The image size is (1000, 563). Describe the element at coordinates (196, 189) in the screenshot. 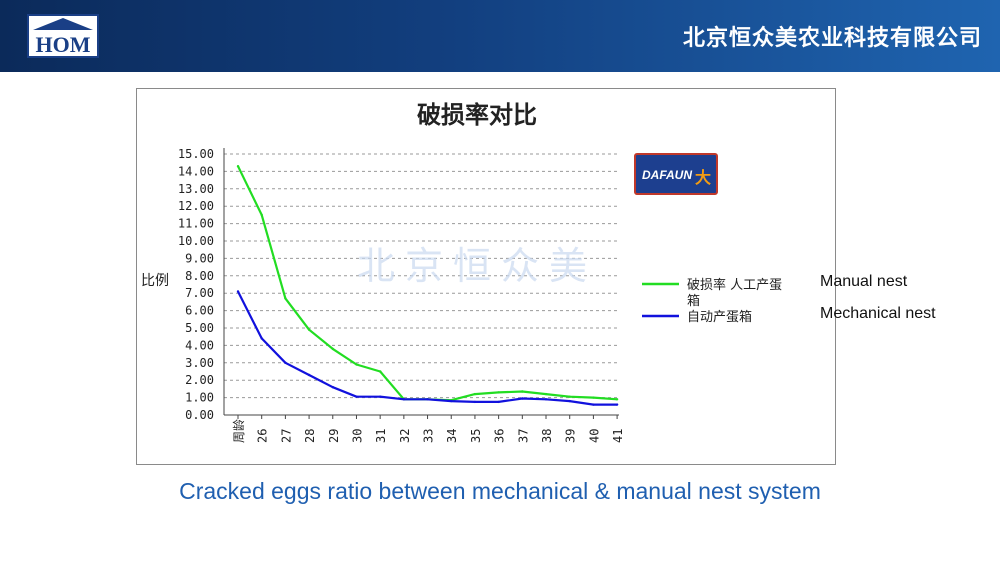

I see `y-tick-label: 13.00` at that location.